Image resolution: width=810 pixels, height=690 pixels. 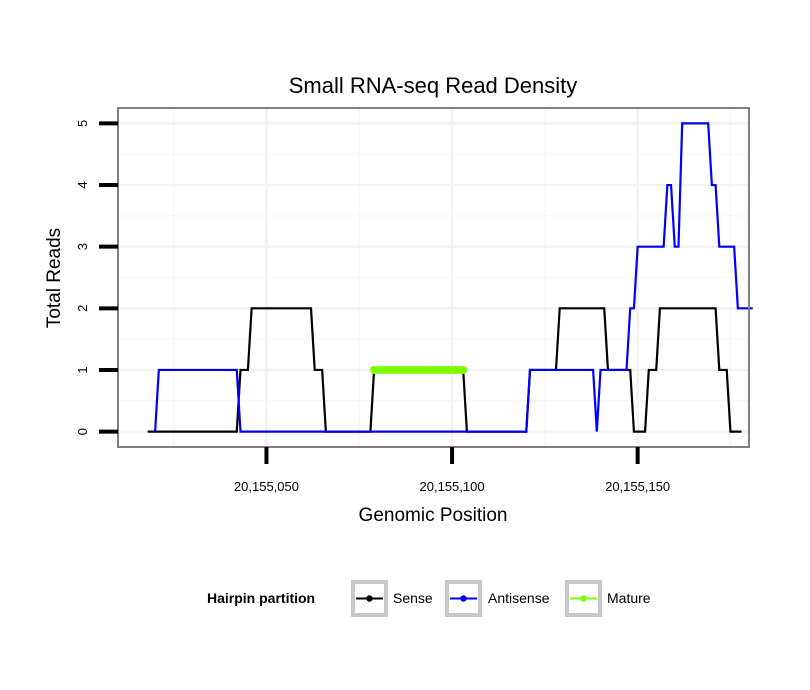 I want to click on x-axis: 20,155,050 20,155,100 20,155,150, so click(x=452, y=470).